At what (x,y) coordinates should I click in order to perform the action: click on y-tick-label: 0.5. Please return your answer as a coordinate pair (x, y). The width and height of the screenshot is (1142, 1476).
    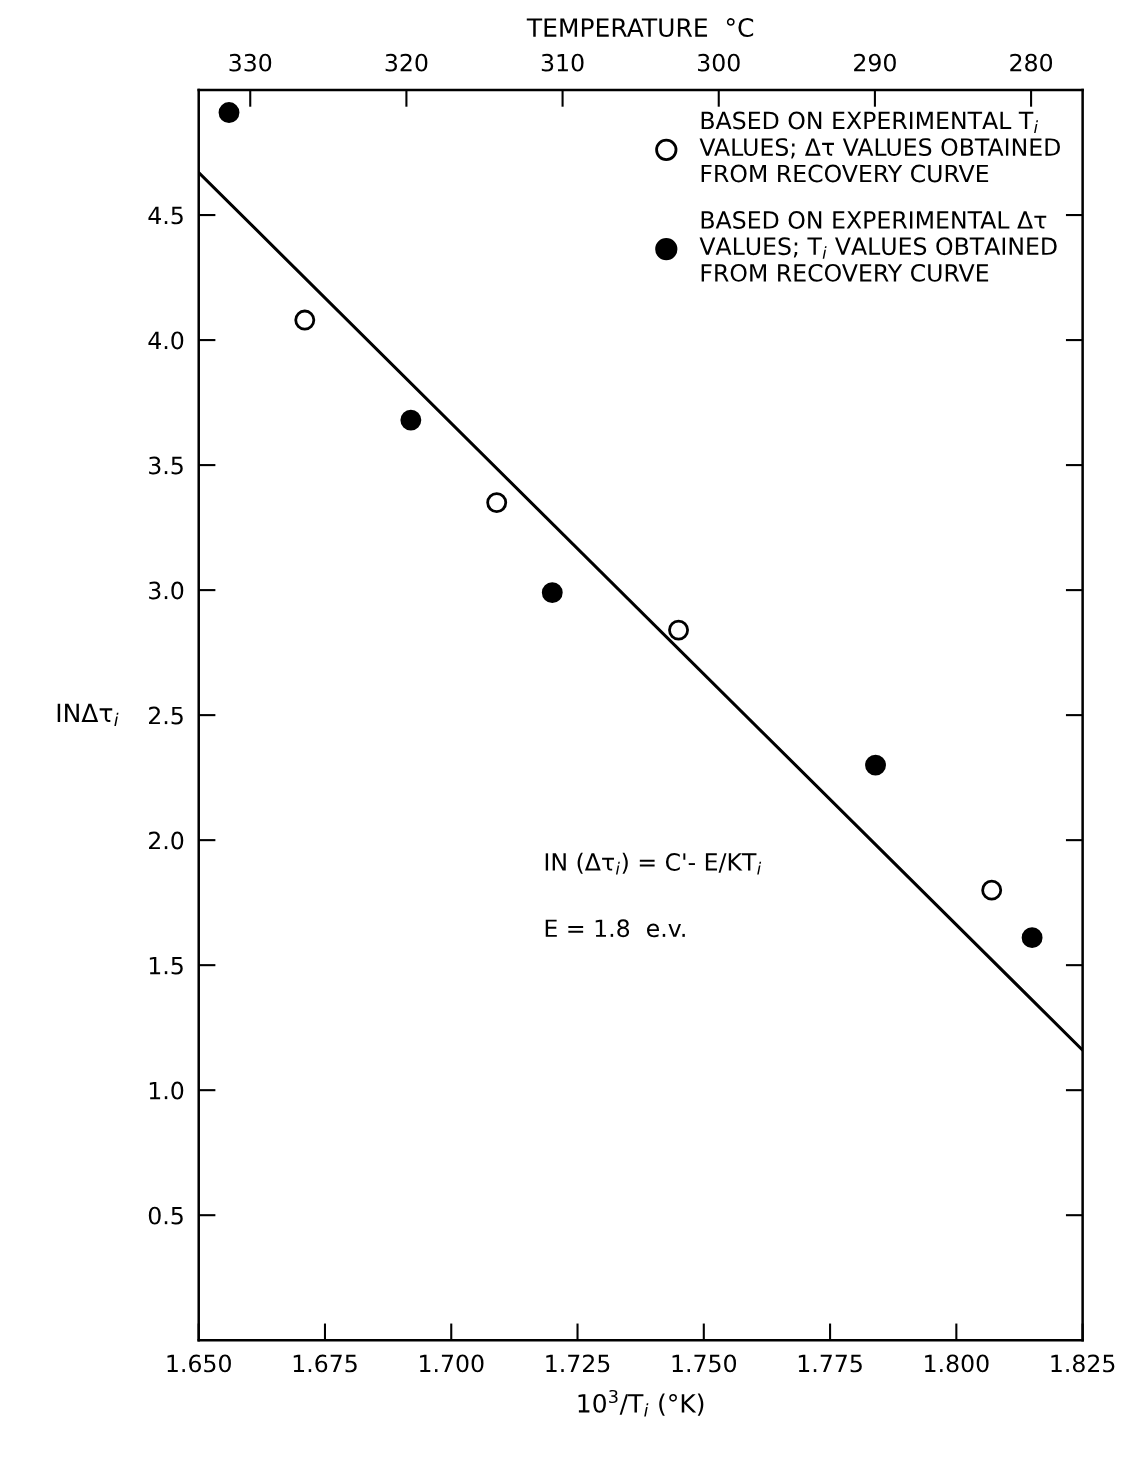
    Looking at the image, I should click on (165, 1215).